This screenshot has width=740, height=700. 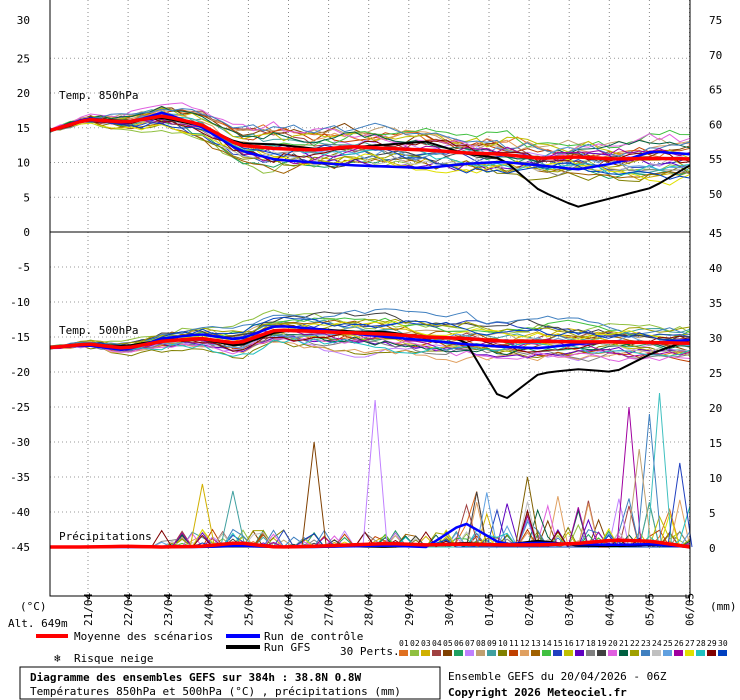 What do you see at coordinates (690, 609) in the screenshot?
I see `date-label: 06/05` at bounding box center [690, 609].